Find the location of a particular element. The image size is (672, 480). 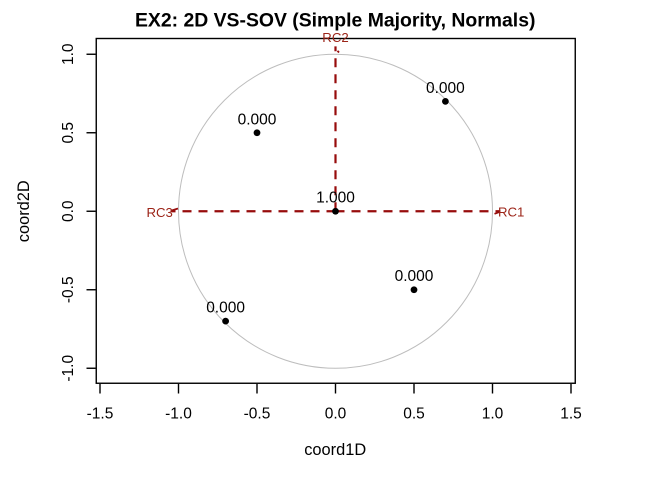

svg-text: -1.5 is located at coordinates (100, 414).